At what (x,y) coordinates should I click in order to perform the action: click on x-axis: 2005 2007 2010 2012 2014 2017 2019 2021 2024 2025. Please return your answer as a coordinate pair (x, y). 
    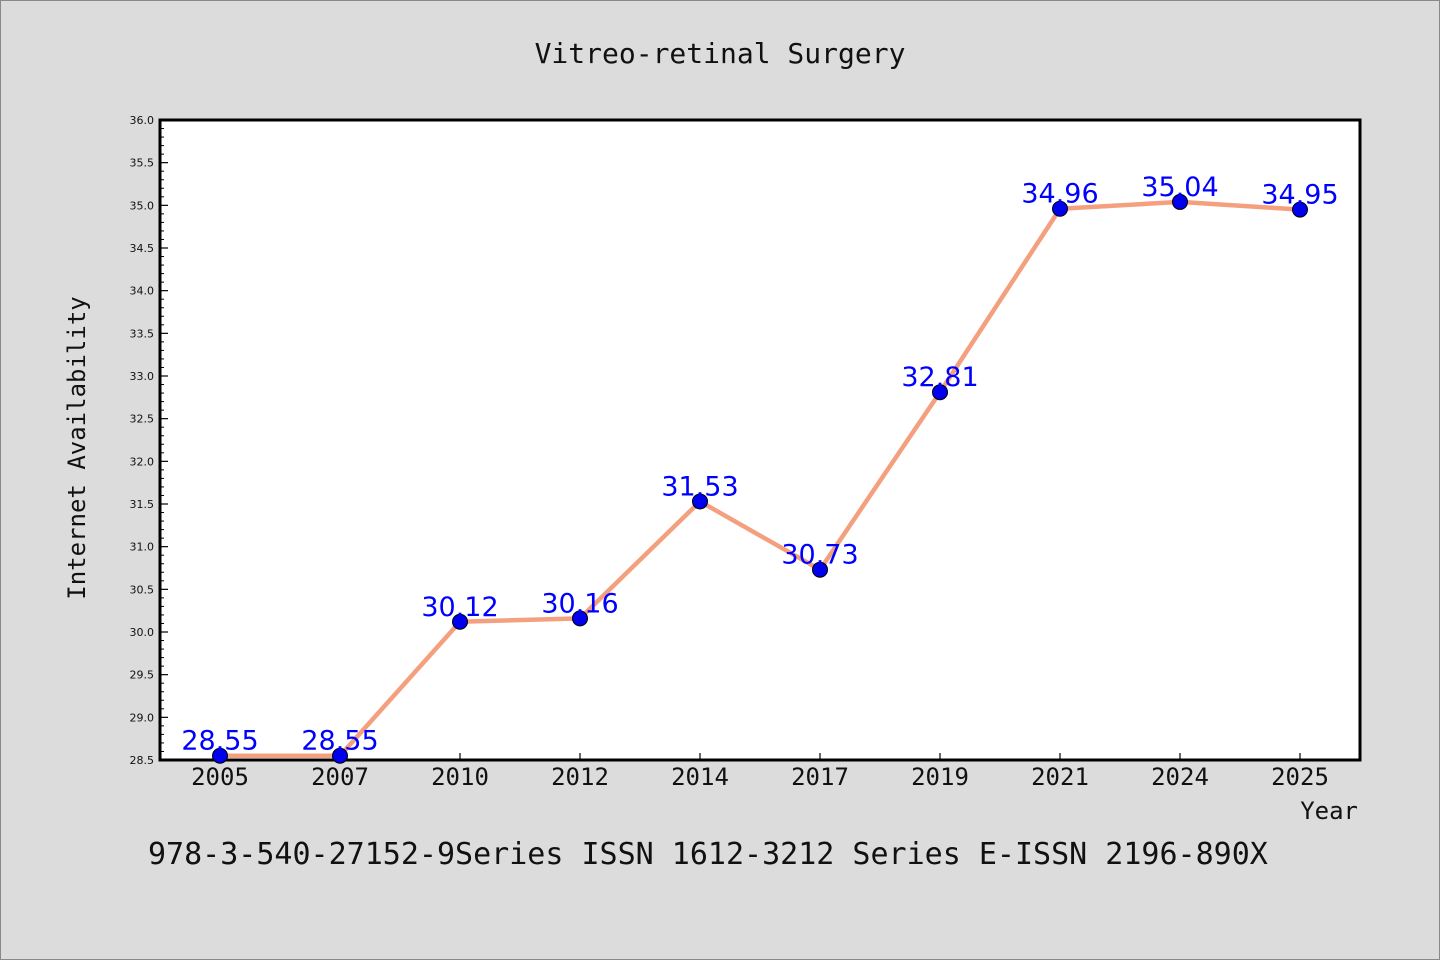
    Looking at the image, I should click on (760, 772).